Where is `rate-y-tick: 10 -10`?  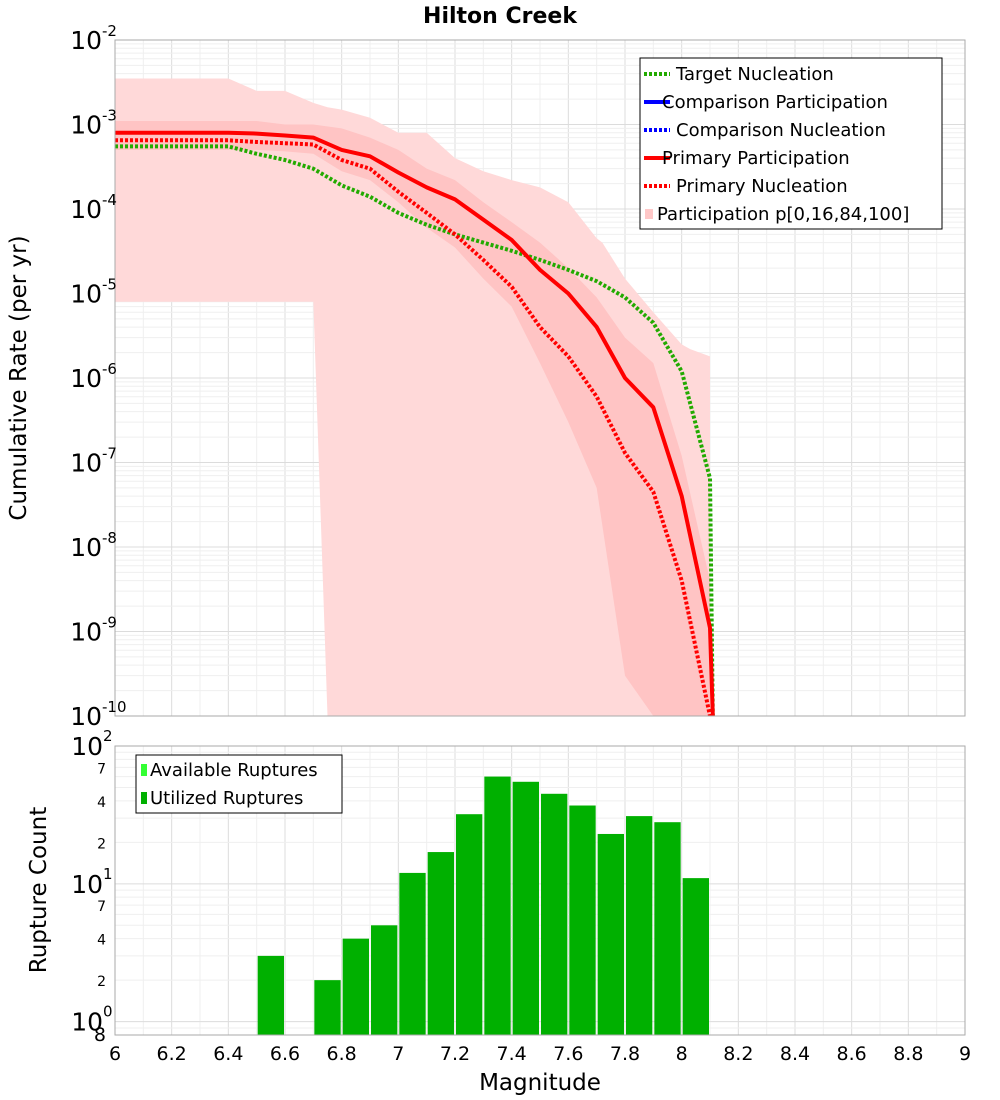 rate-y-tick: 10 -10 is located at coordinates (98, 714).